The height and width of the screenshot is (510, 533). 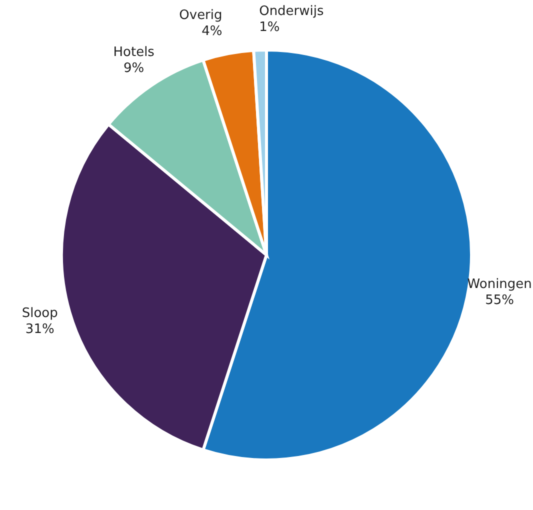 What do you see at coordinates (40, 313) in the screenshot?
I see `slice-label: Sloop` at bounding box center [40, 313].